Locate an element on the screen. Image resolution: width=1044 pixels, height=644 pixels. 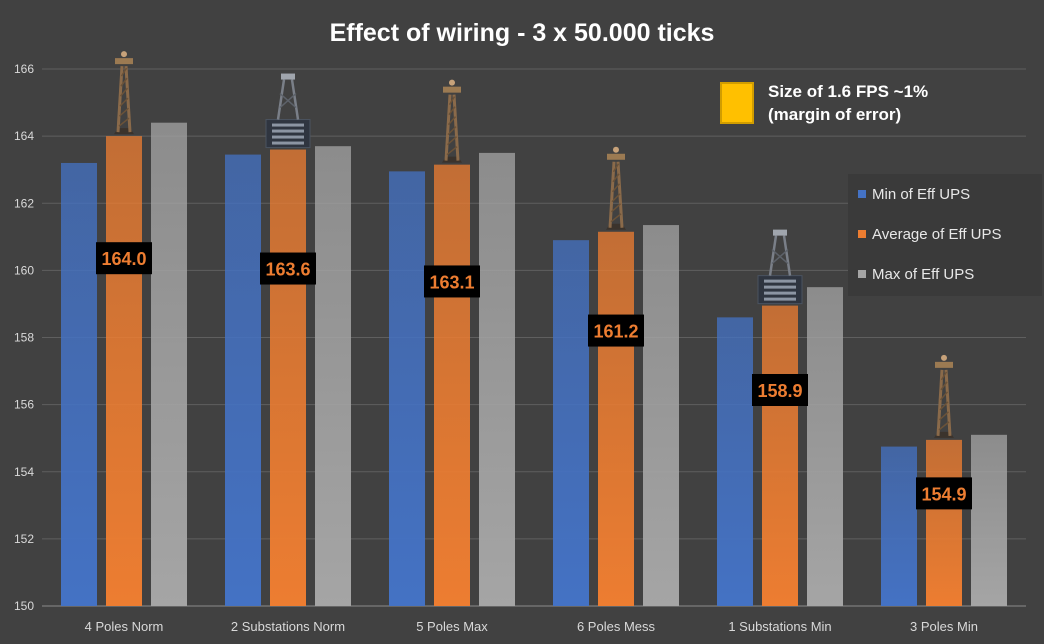
margin-text: Size of 1.6 FPS ~1% (margin of error) is located at coordinates (848, 103).